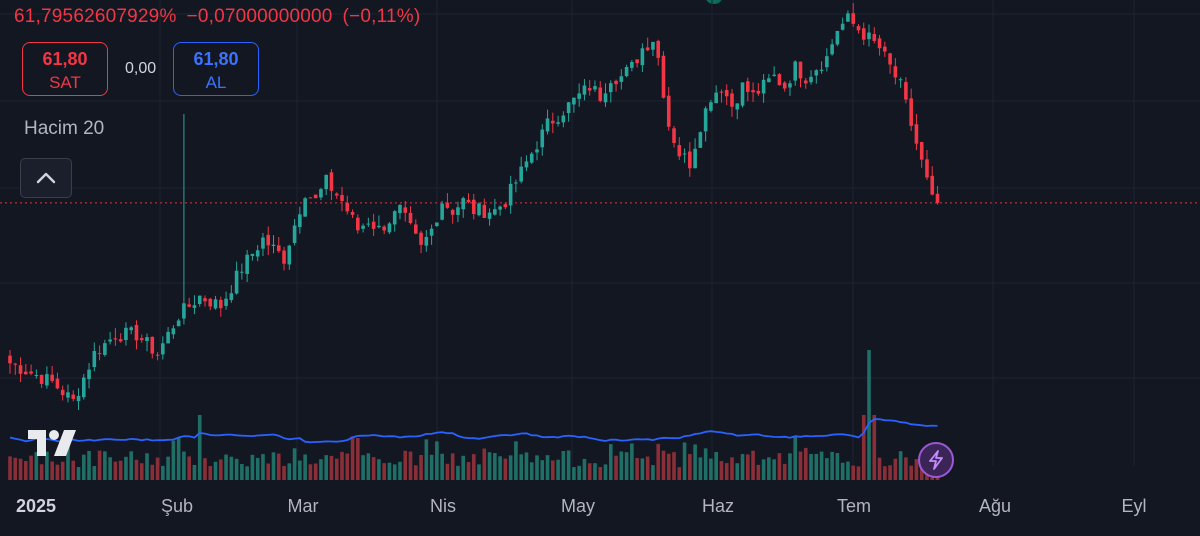  I want to click on header-values: 61,79562607929% −0,07000000000 (−0,11%), so click(222, 17).